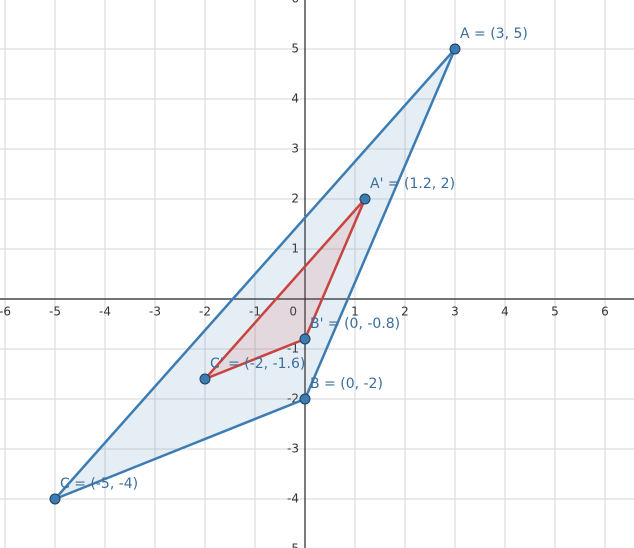 This screenshot has height=548, width=634. Describe the element at coordinates (99, 484) in the screenshot. I see `point-label: C = (-5, -4)` at that location.